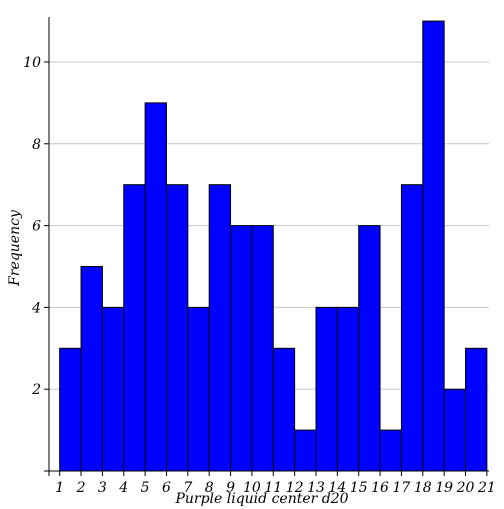  I want to click on x-tick-label-14: 14, so click(337, 488).